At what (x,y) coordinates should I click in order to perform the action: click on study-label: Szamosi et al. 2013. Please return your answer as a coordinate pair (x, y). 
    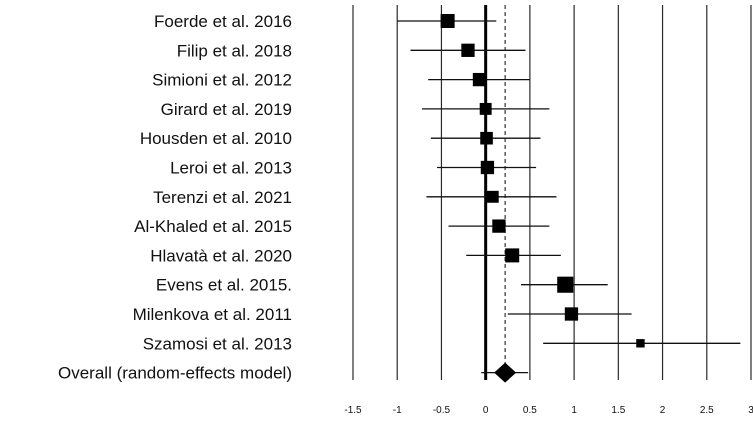
    Looking at the image, I should click on (217, 343).